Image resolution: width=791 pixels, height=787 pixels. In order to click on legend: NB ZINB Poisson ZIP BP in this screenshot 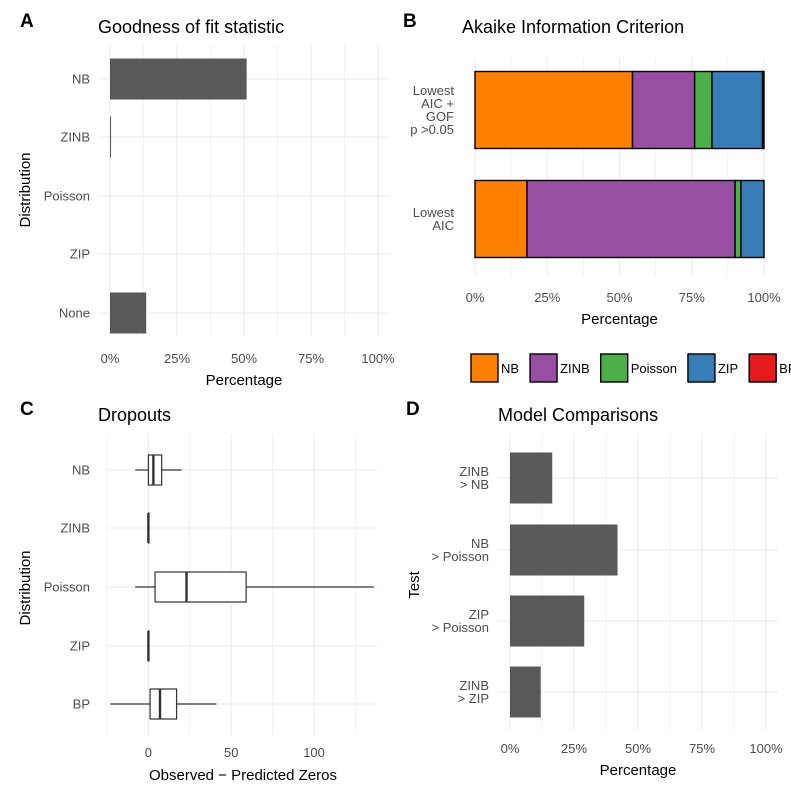, I will do `click(630, 368)`.